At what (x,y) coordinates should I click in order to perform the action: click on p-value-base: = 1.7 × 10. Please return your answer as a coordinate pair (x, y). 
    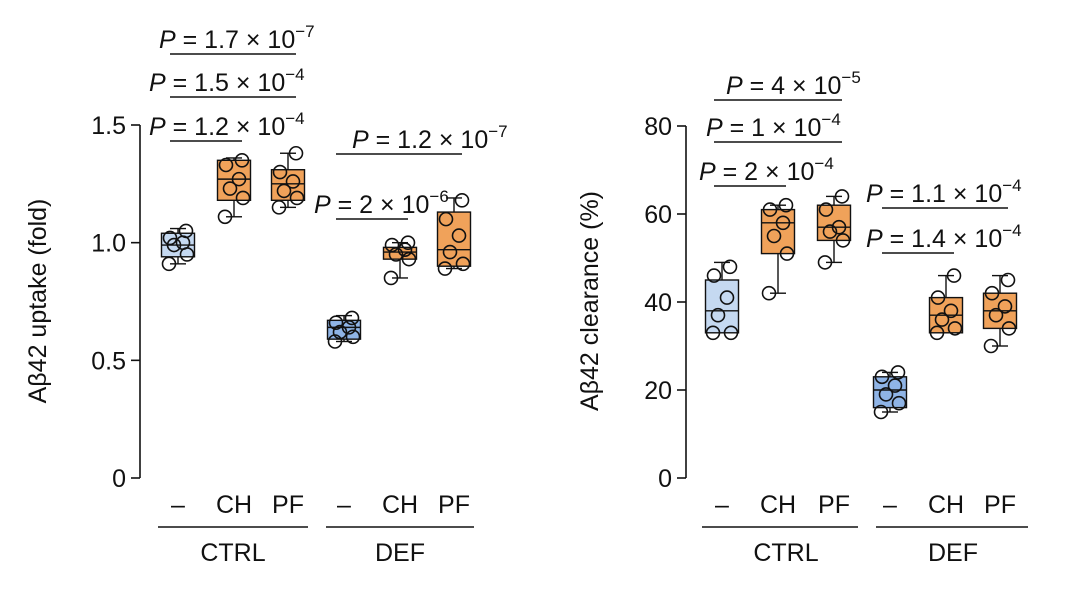
    Looking at the image, I should click on (236, 40).